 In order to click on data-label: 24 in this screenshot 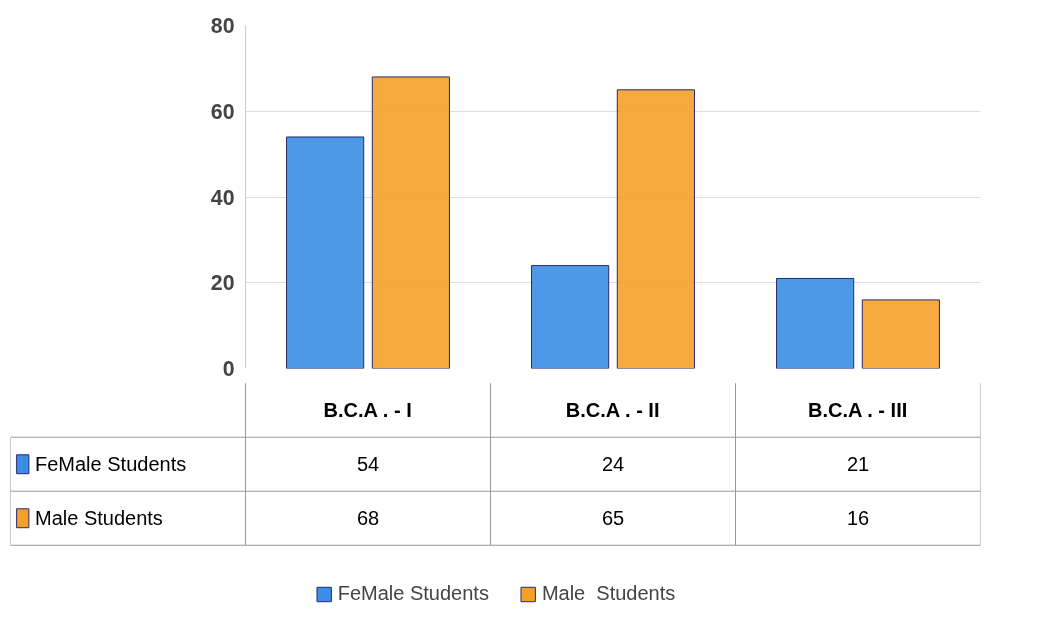, I will do `click(613, 464)`.